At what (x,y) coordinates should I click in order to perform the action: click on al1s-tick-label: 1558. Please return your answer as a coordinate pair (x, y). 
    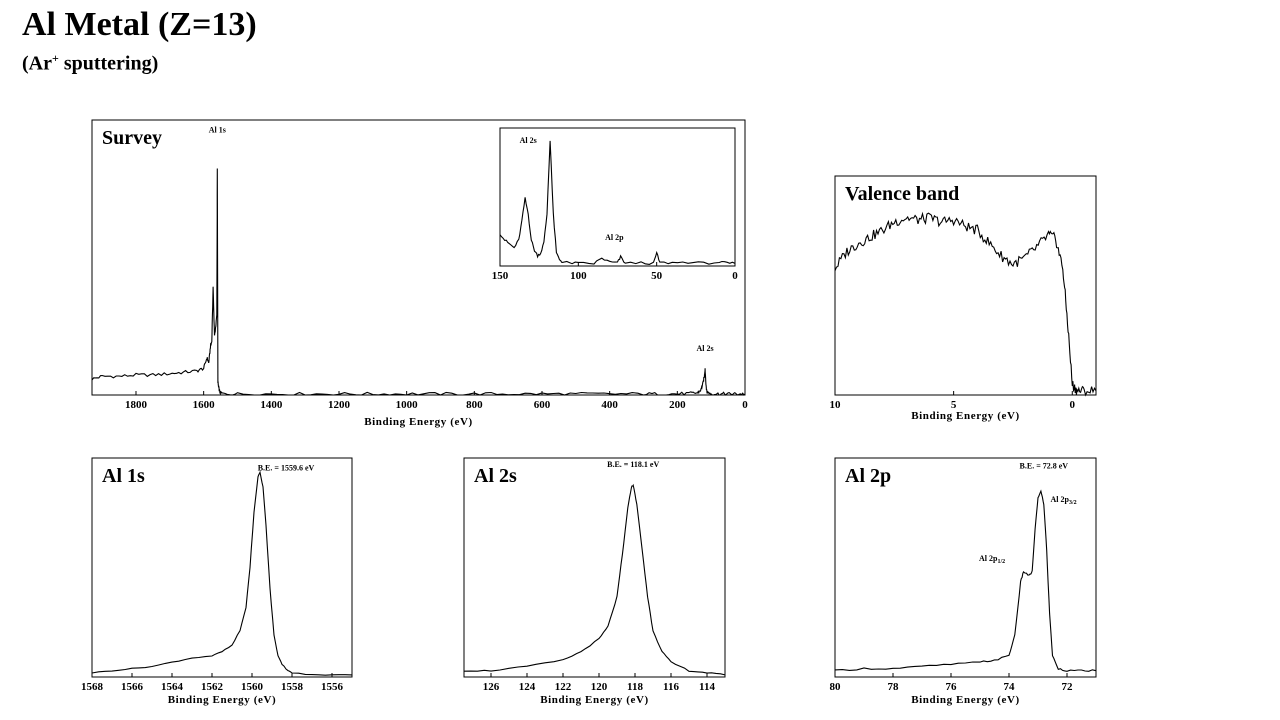
    Looking at the image, I should click on (292, 687).